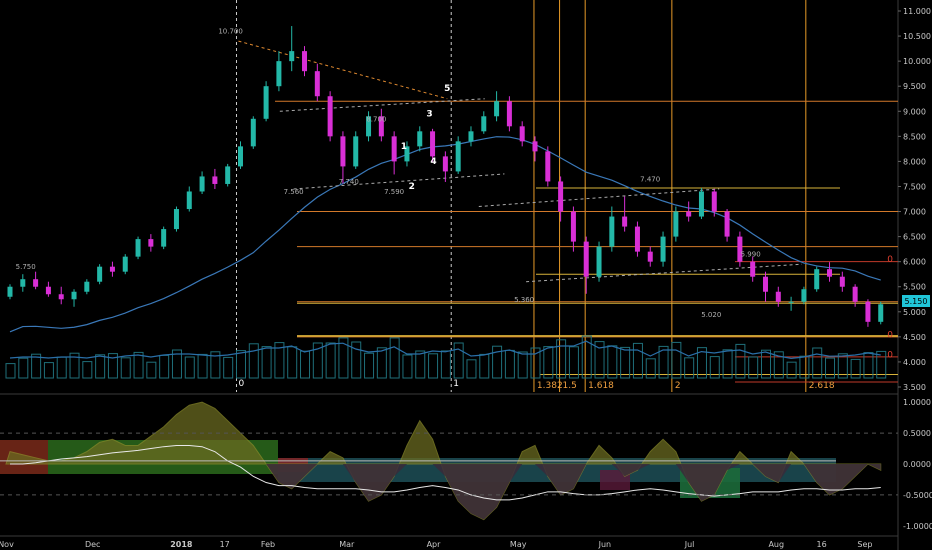 The height and width of the screenshot is (550, 932). I want to click on osc-y-tick-label: 0.5000, so click(917, 433).